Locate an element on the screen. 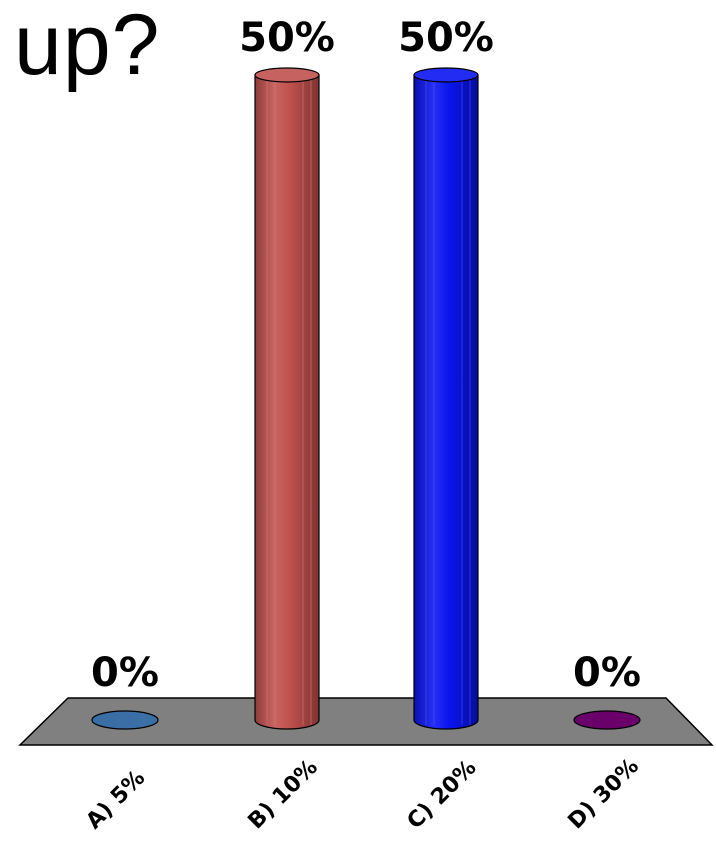 This screenshot has width=716, height=842. chart-title: up? is located at coordinates (87, 46).